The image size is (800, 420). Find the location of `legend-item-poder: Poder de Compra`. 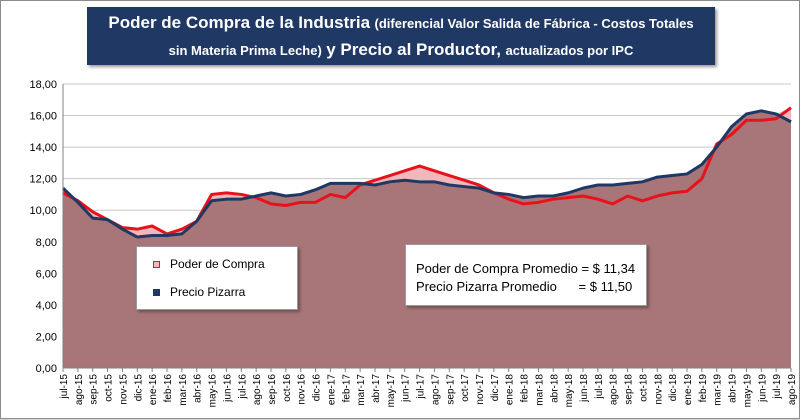

legend-item-poder: Poder de Compra is located at coordinates (209, 264).